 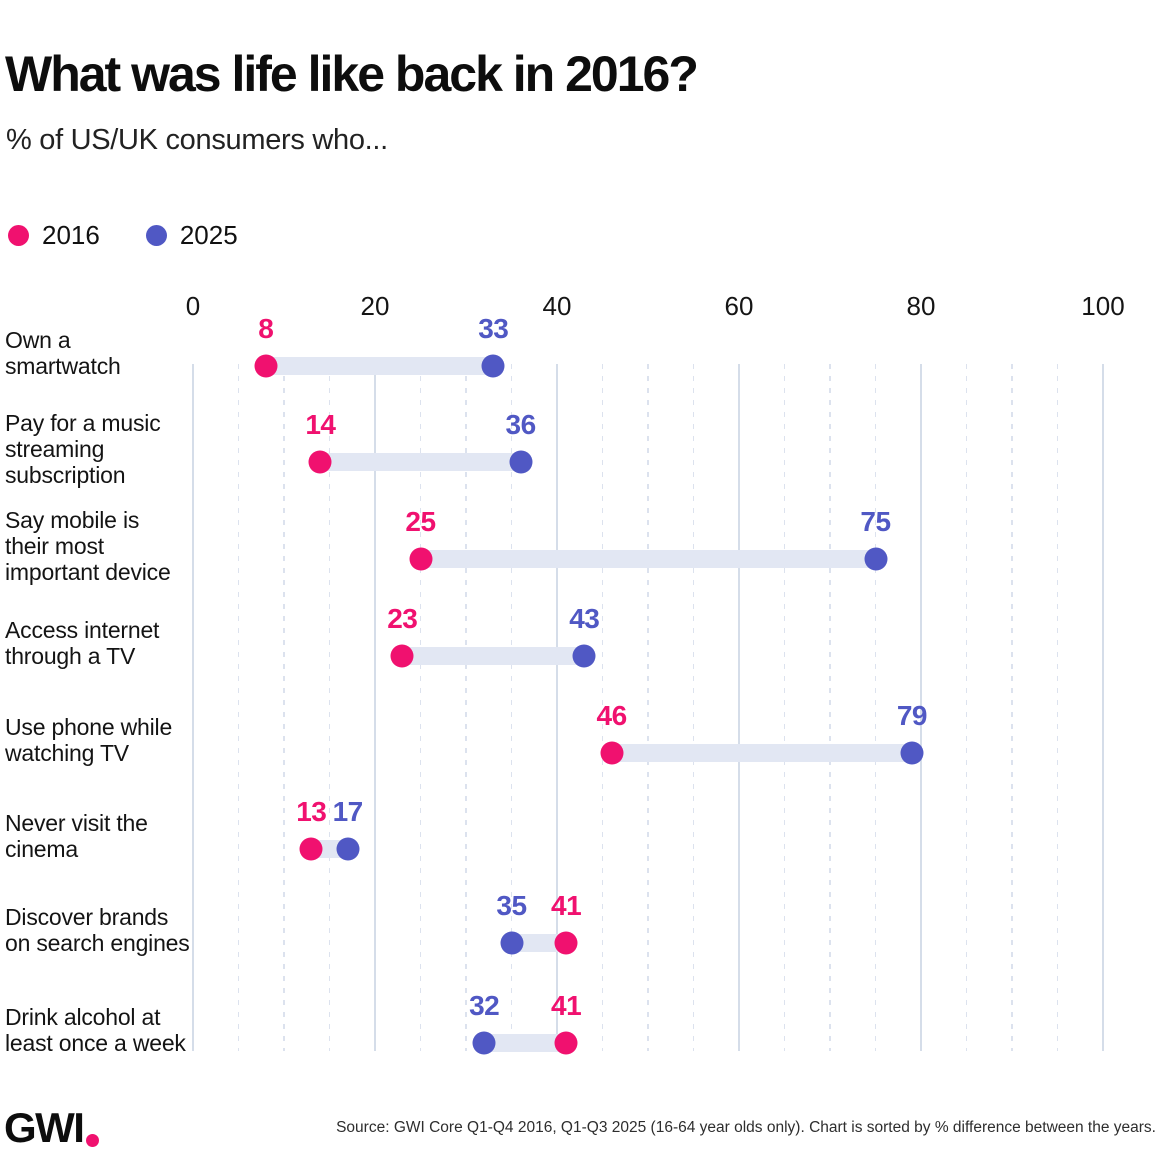 What do you see at coordinates (311, 811) in the screenshot?
I see `value-label-2016: 13` at bounding box center [311, 811].